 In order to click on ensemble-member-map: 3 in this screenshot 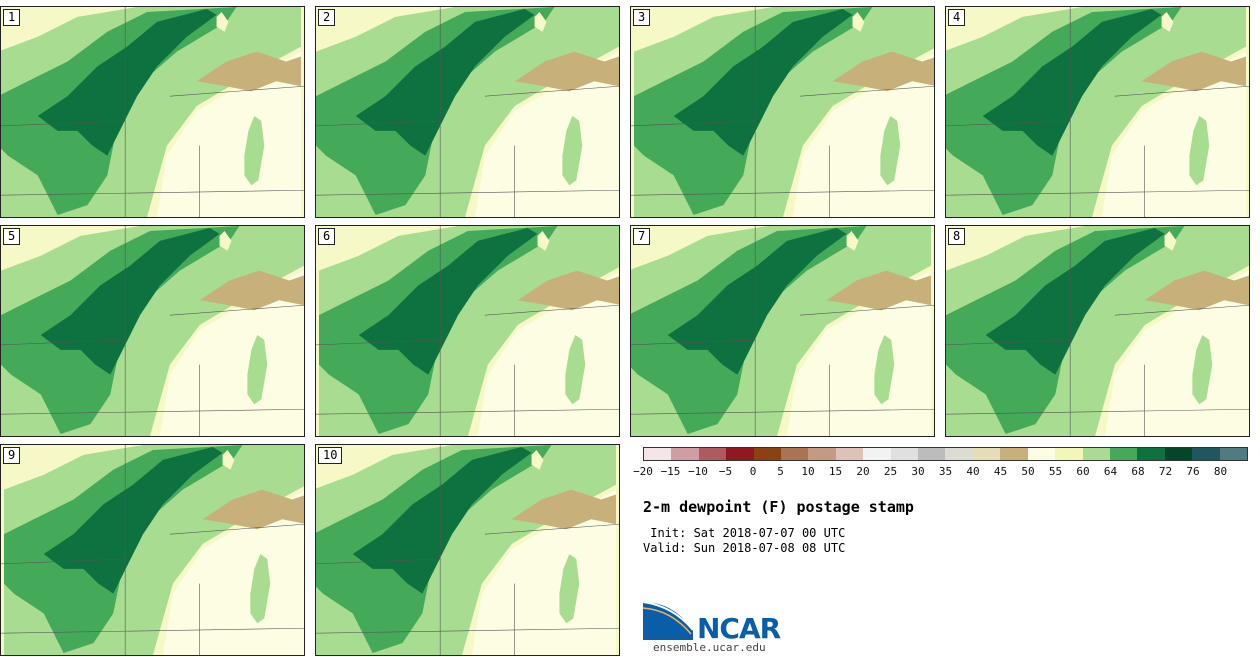, I will do `click(782, 112)`.